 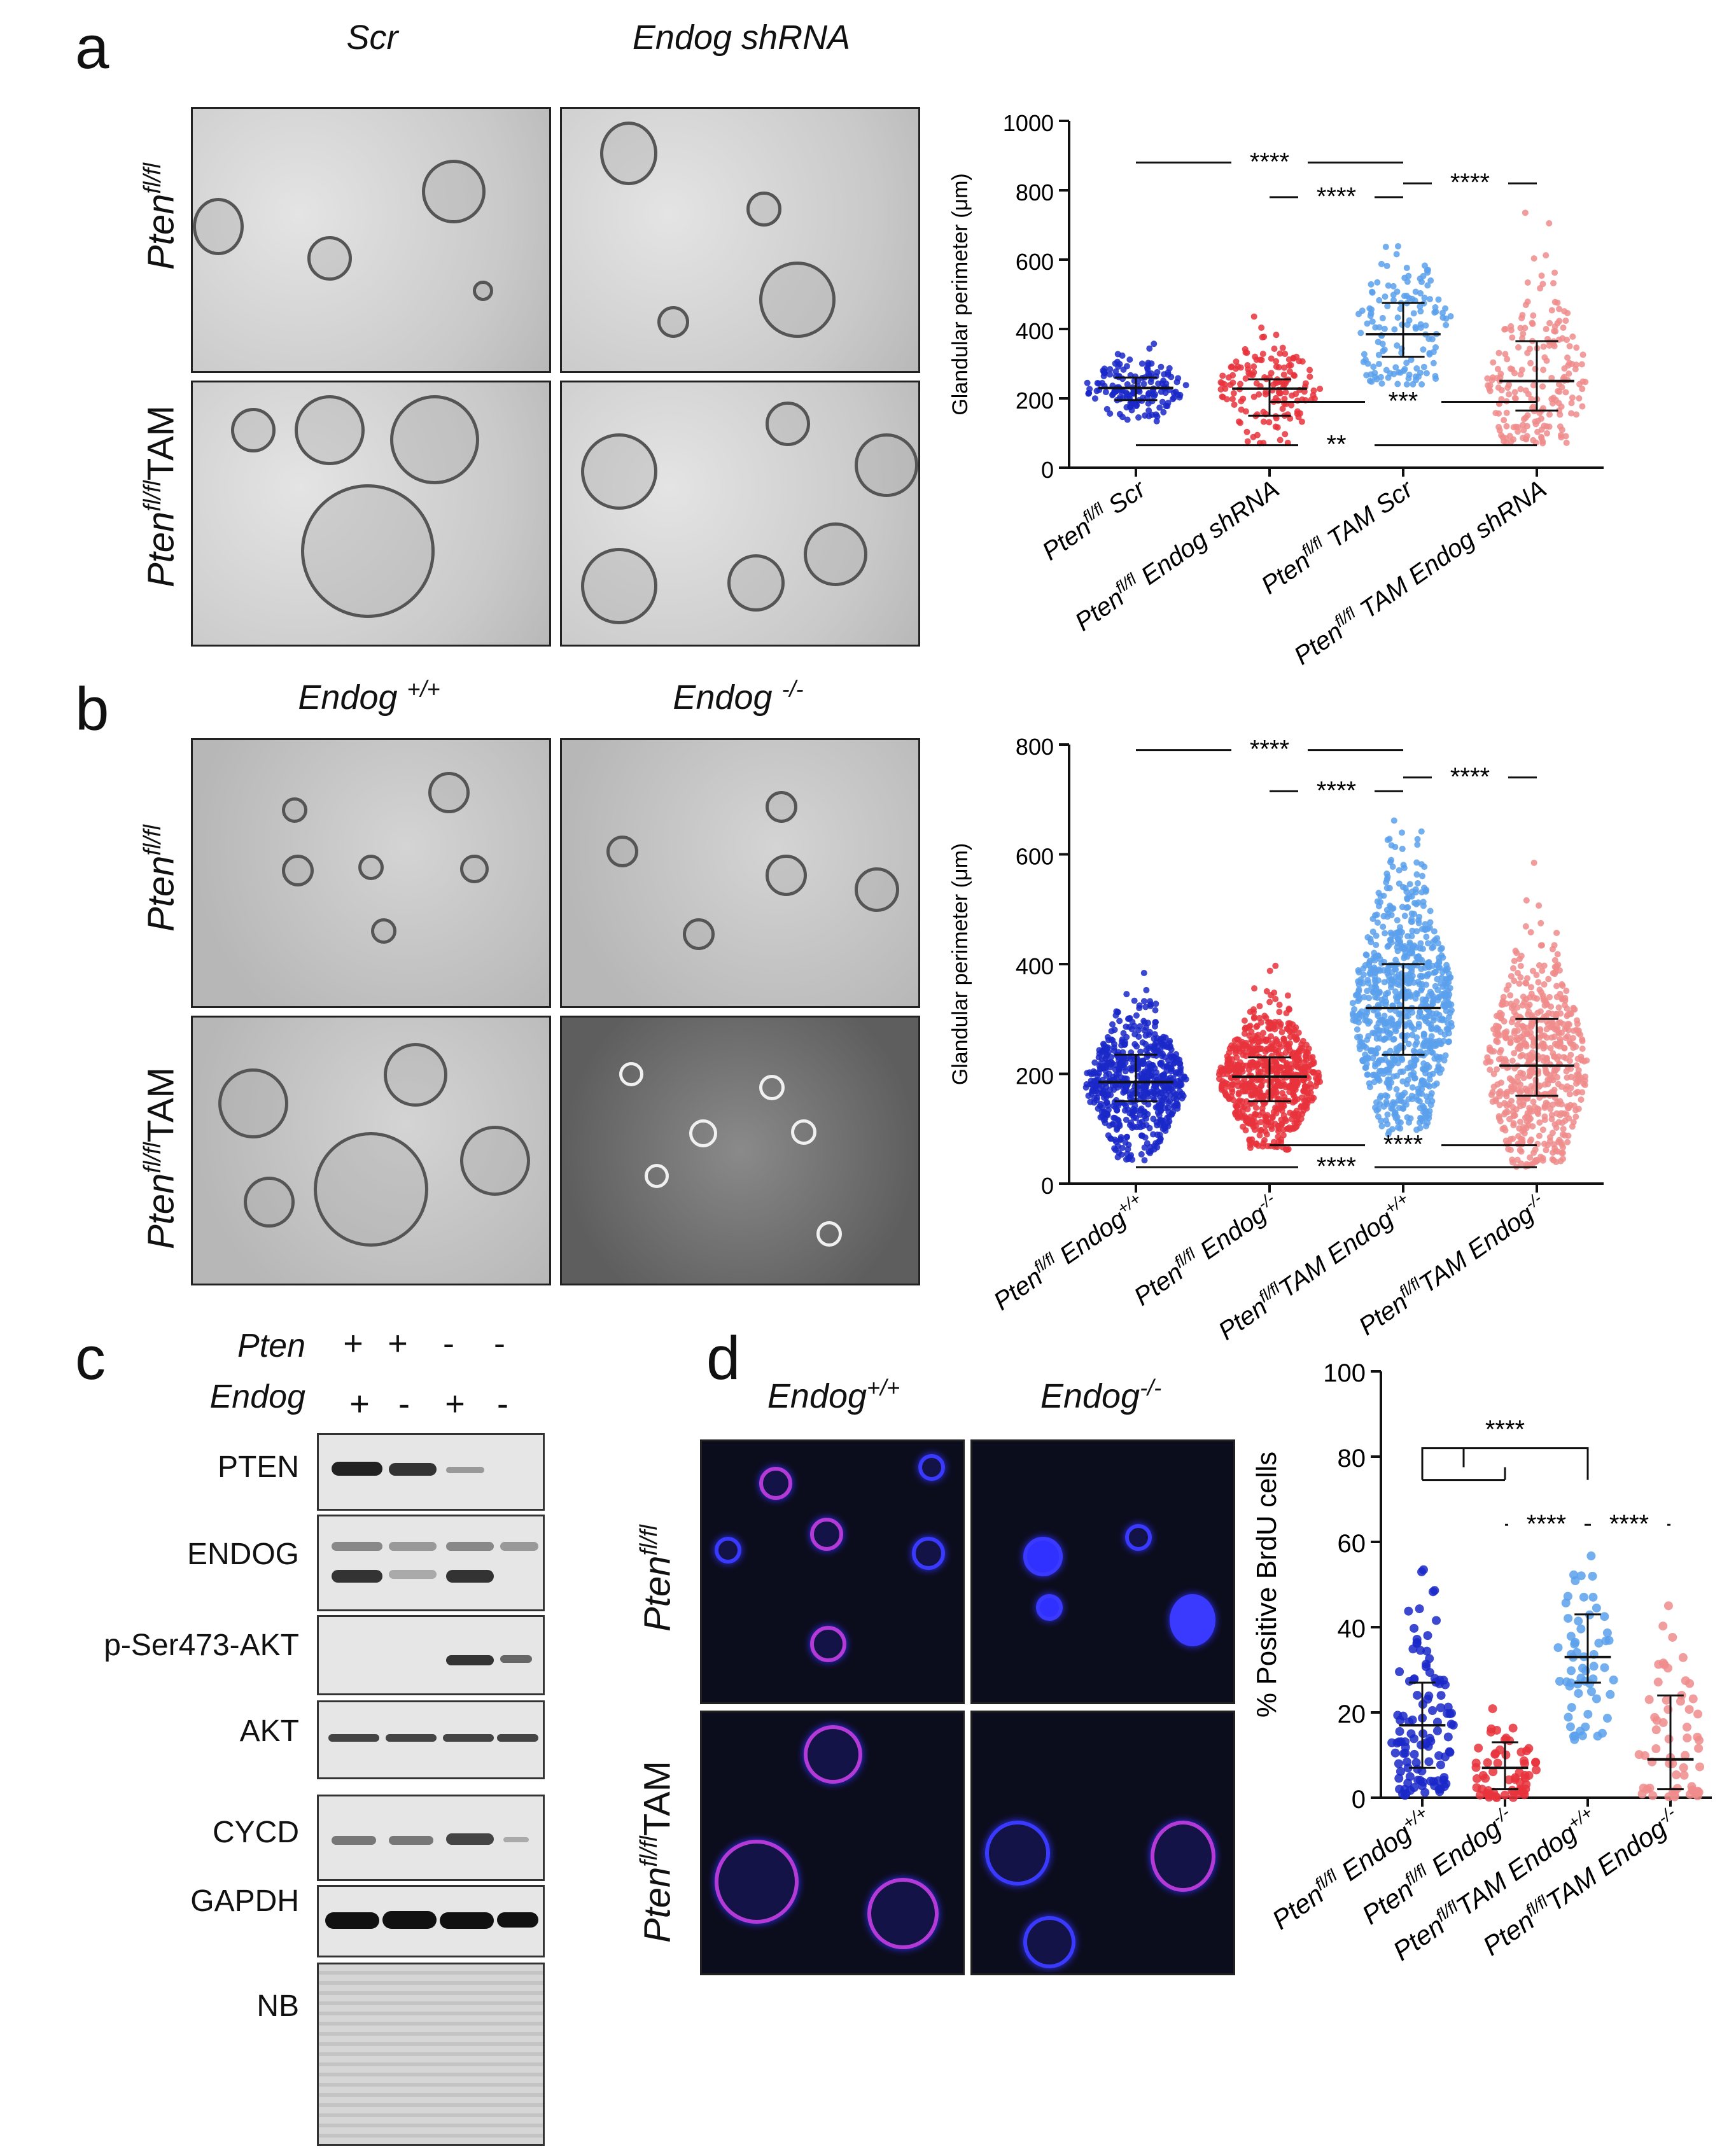 I want to click on micrograph-b-tam-wt, so click(x=371, y=1150).